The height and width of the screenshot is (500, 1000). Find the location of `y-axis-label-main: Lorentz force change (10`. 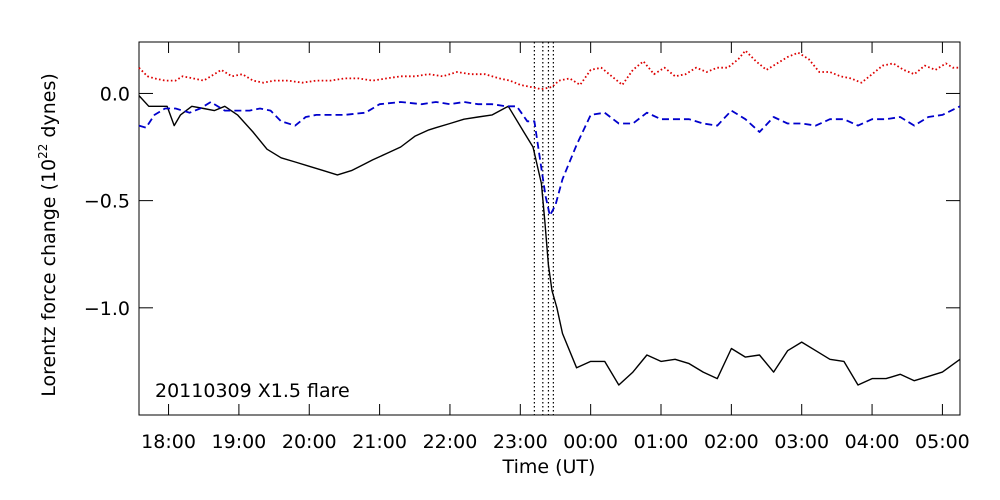

y-axis-label-main: Lorentz force change (10 is located at coordinates (49, 278).